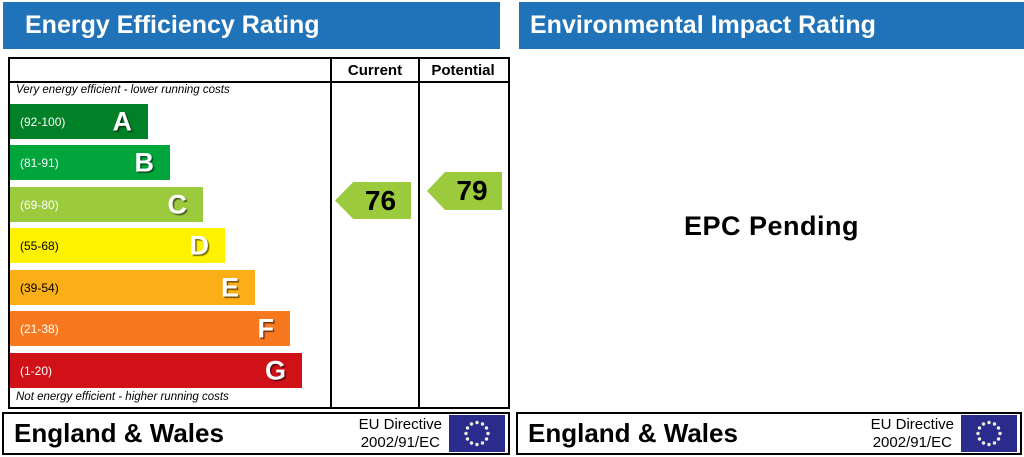  What do you see at coordinates (39, 328) in the screenshot?
I see `band-f-range: (21-38)` at bounding box center [39, 328].